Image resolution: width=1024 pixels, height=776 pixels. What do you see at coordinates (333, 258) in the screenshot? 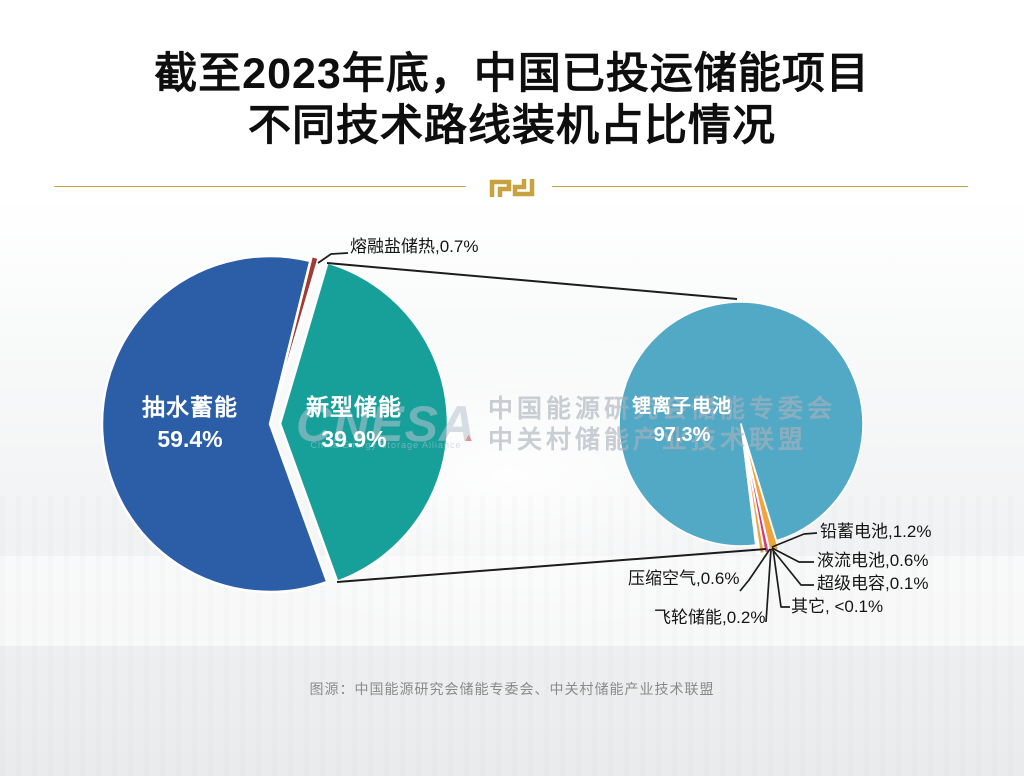
I see `leader-line-molten` at bounding box center [333, 258].